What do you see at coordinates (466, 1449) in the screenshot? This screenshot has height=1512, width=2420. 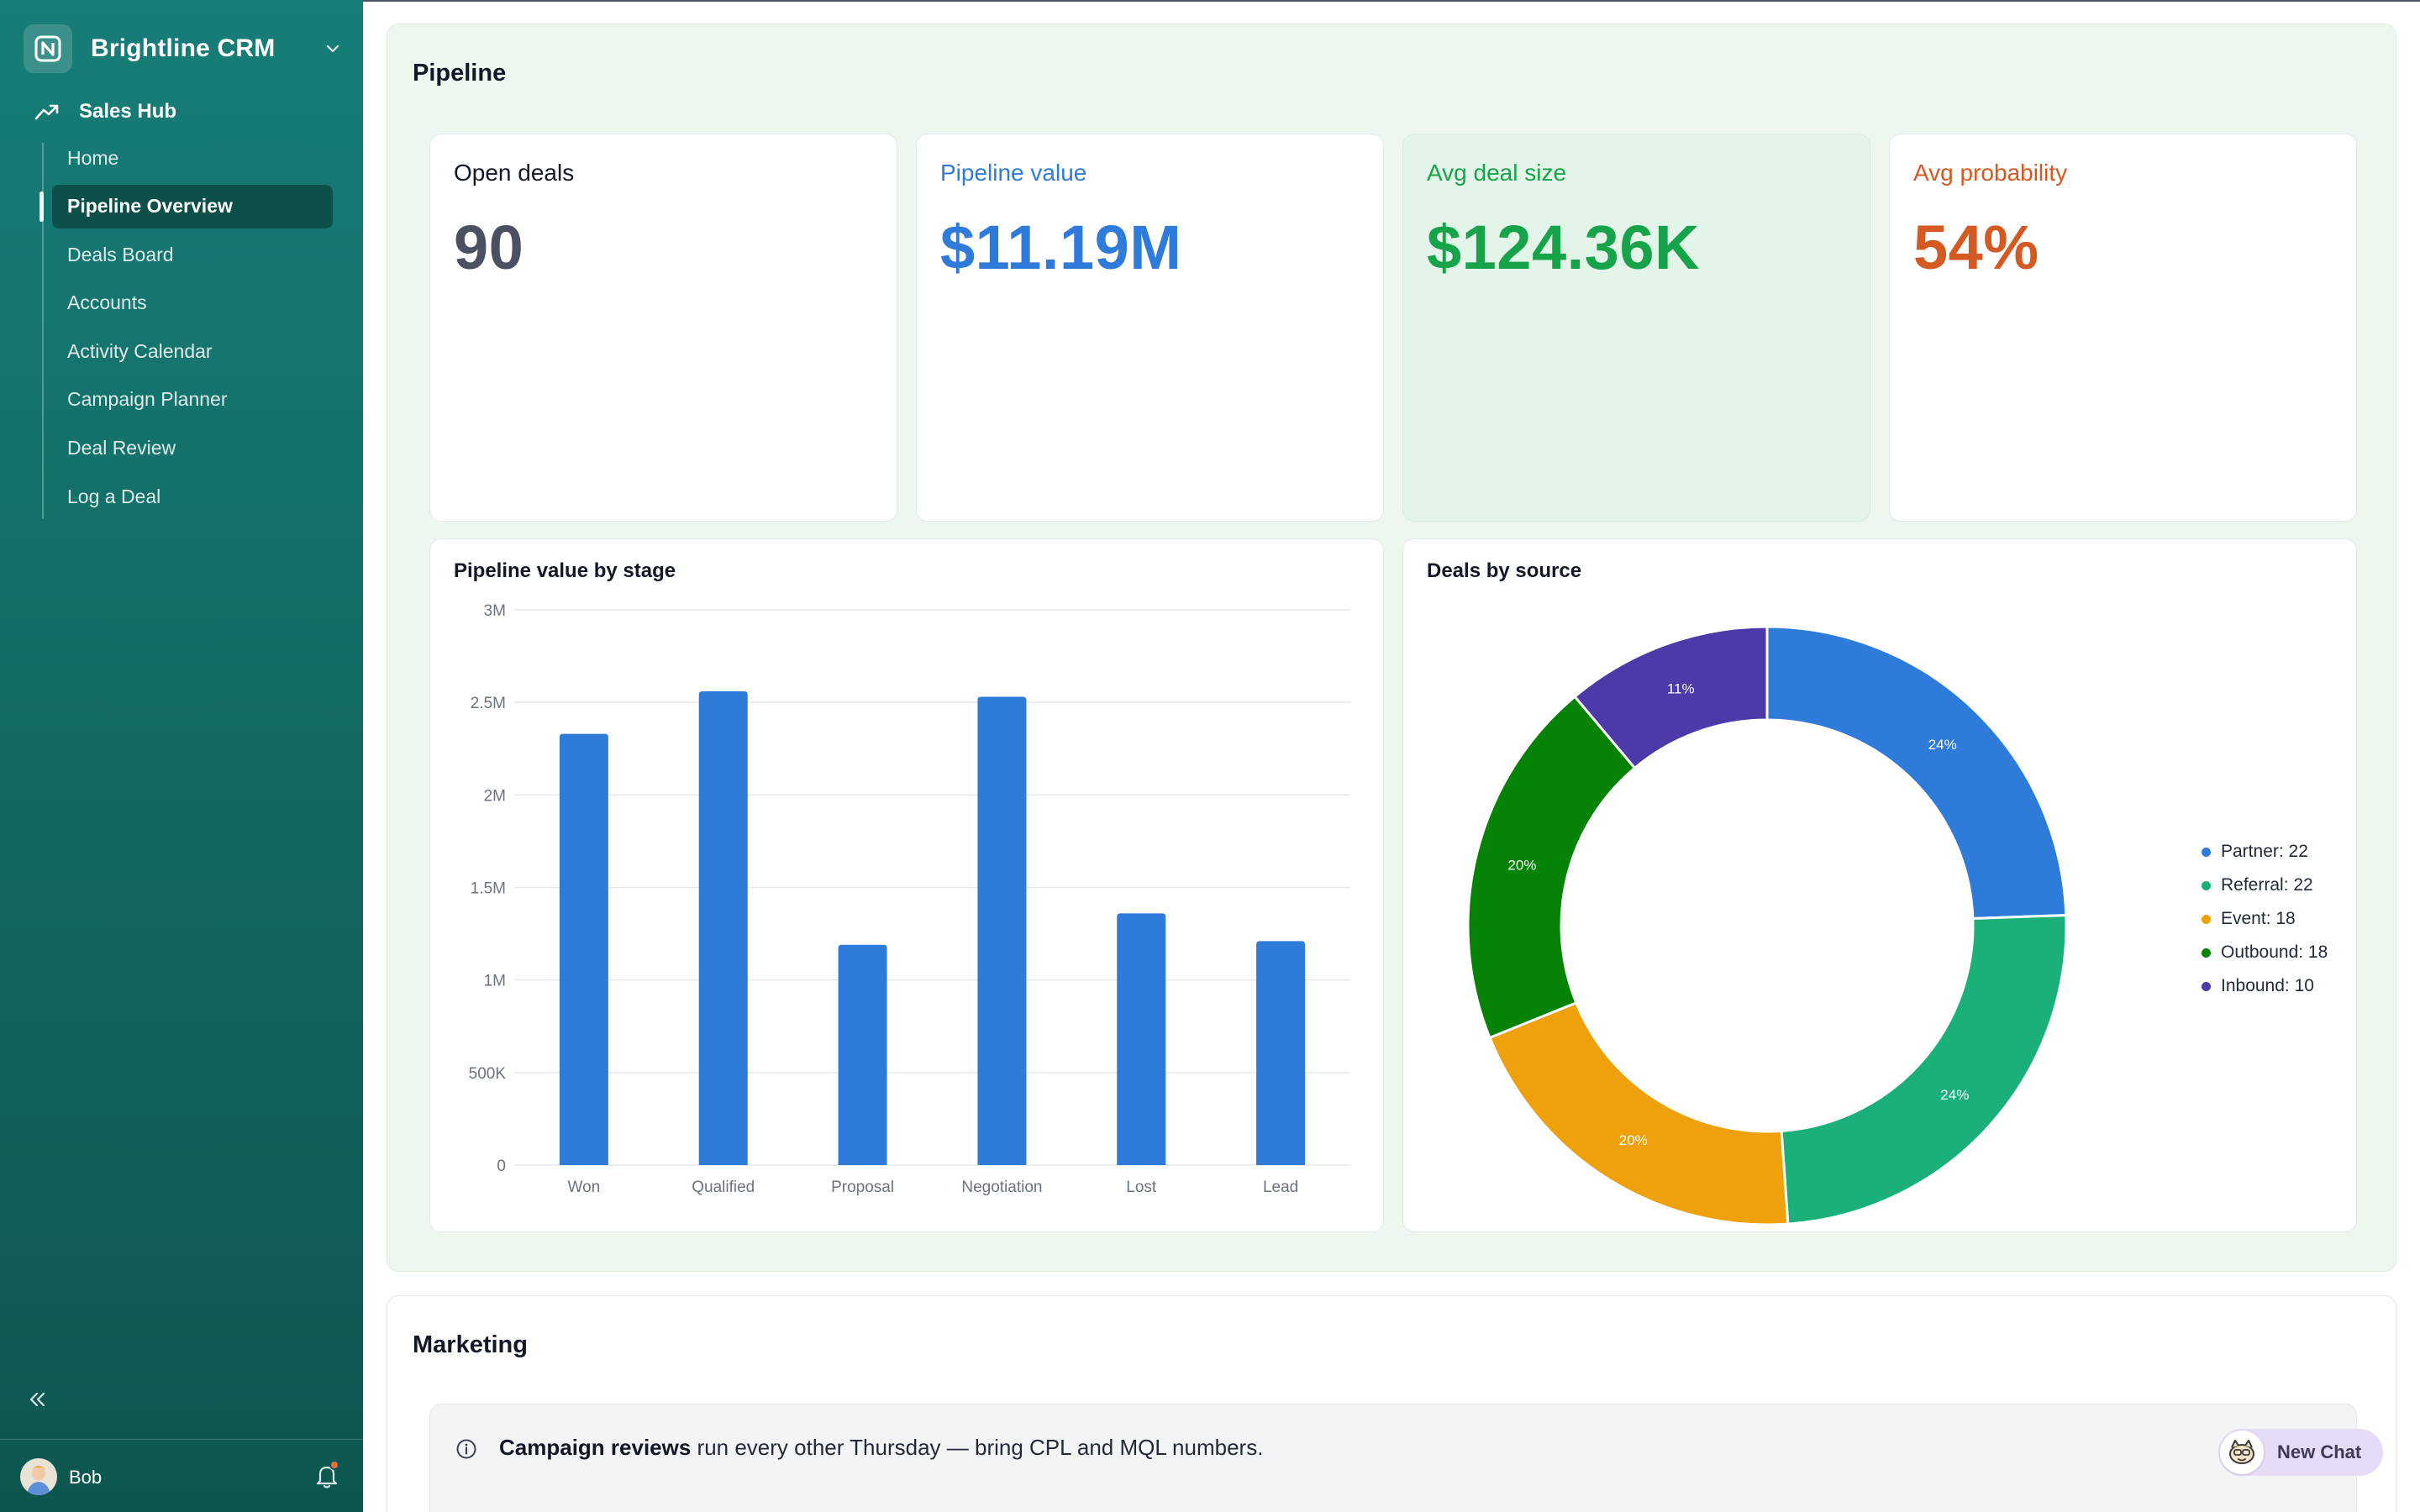 I see `info-icon` at bounding box center [466, 1449].